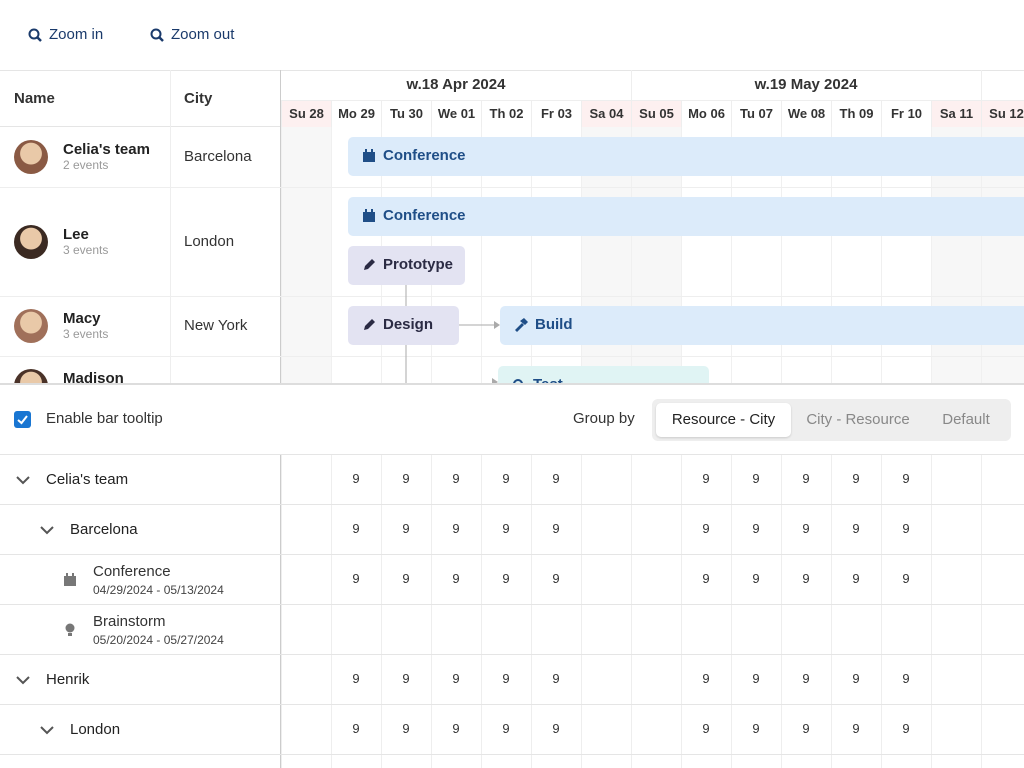  What do you see at coordinates (512, 384) in the screenshot?
I see `panel-divider` at bounding box center [512, 384].